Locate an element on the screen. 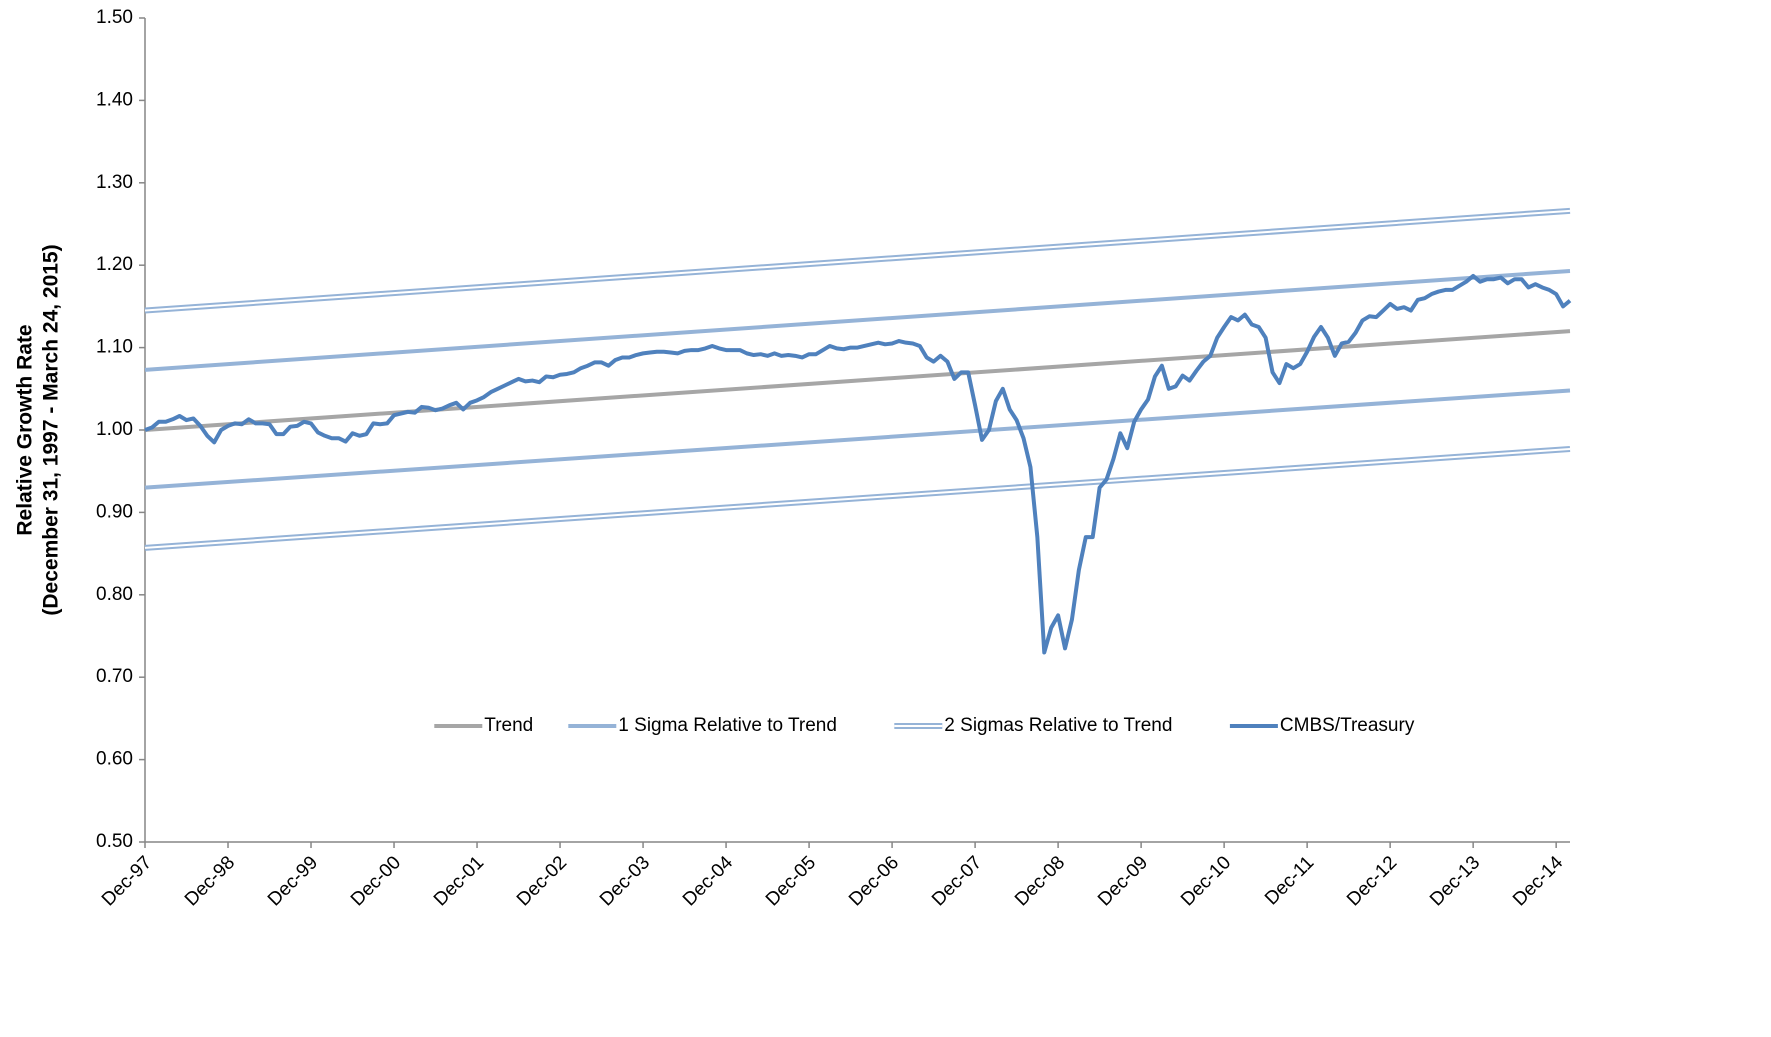  y-tick-label: 0.80 is located at coordinates (114, 594).